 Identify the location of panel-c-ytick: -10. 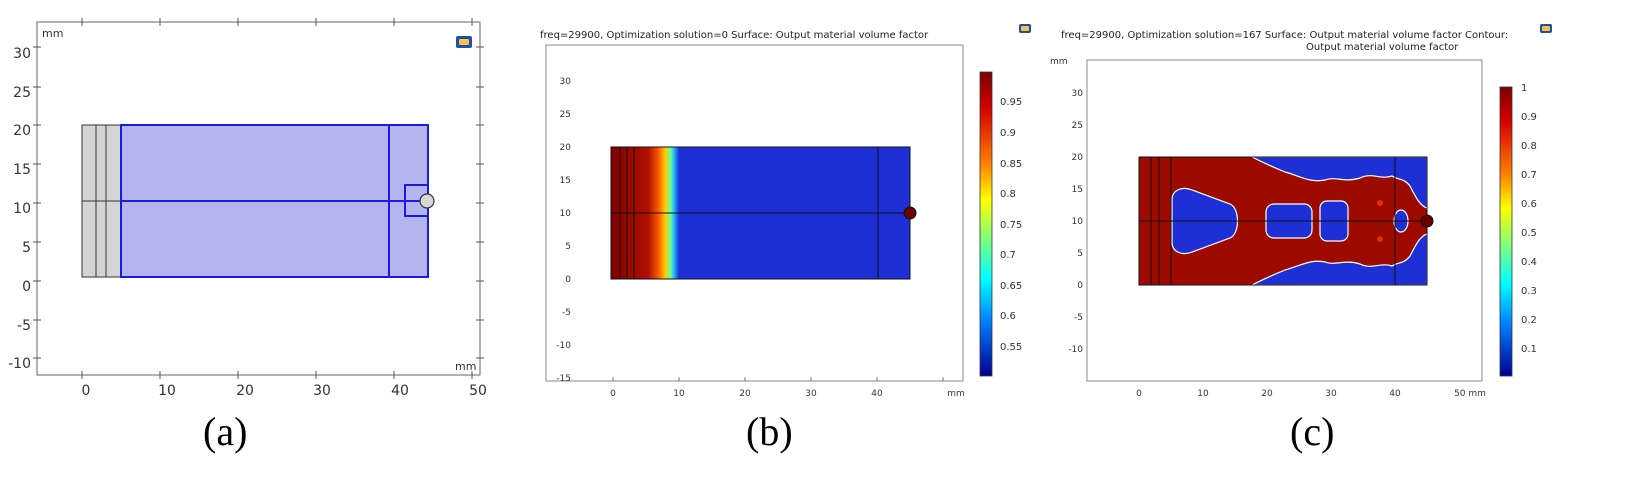
(1075, 350).